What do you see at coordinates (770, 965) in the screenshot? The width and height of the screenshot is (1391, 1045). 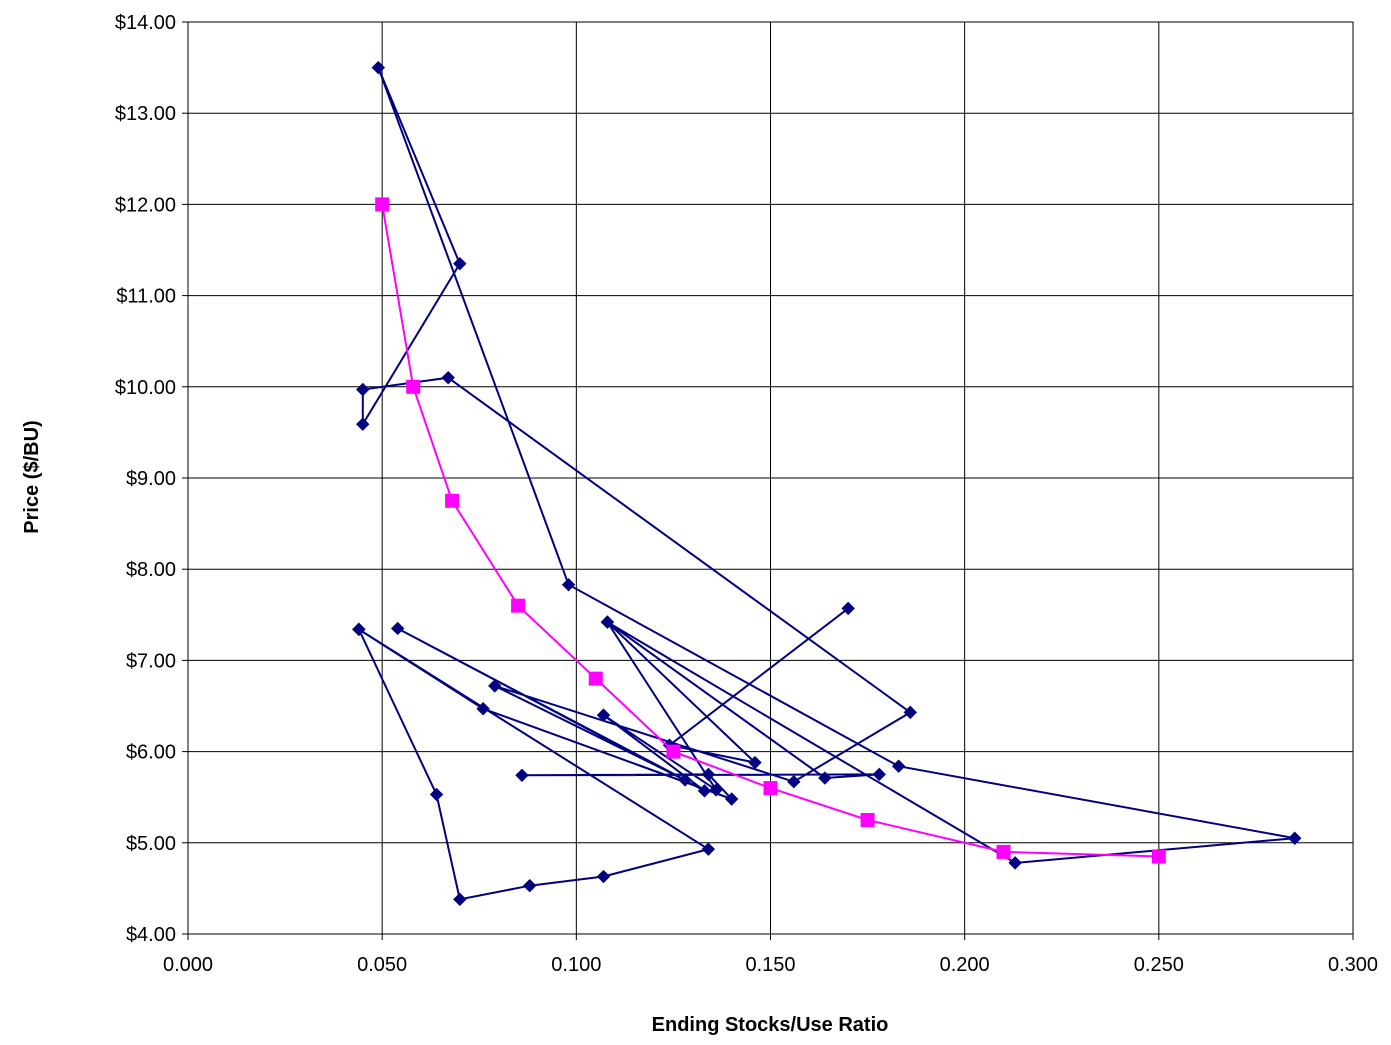 I see `x-tick-label: 0.150` at bounding box center [770, 965].